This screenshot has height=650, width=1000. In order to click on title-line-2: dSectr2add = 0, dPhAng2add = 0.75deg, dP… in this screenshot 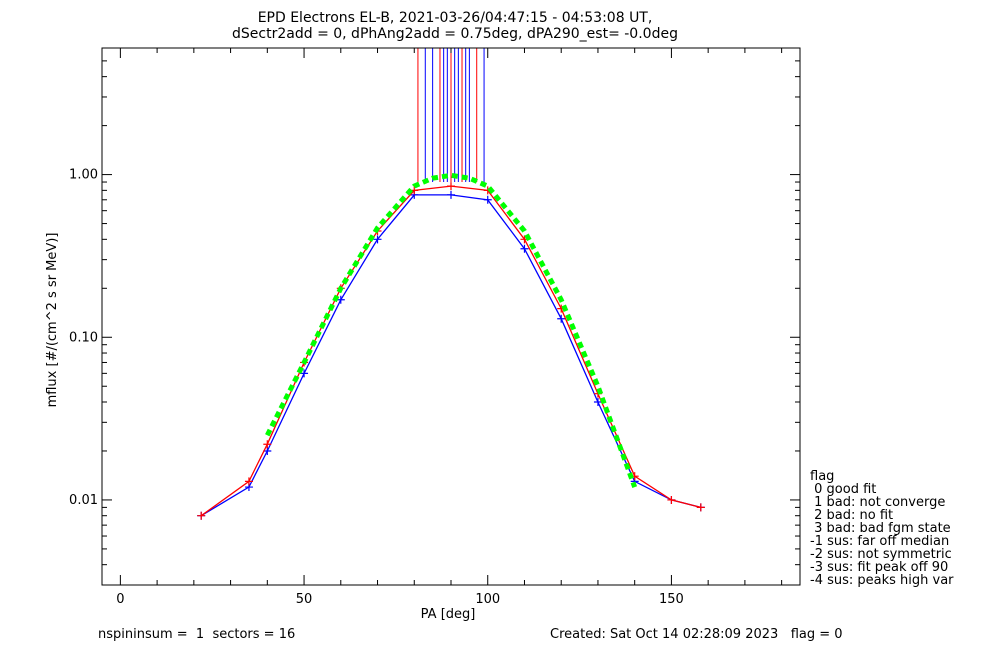, I will do `click(455, 34)`.